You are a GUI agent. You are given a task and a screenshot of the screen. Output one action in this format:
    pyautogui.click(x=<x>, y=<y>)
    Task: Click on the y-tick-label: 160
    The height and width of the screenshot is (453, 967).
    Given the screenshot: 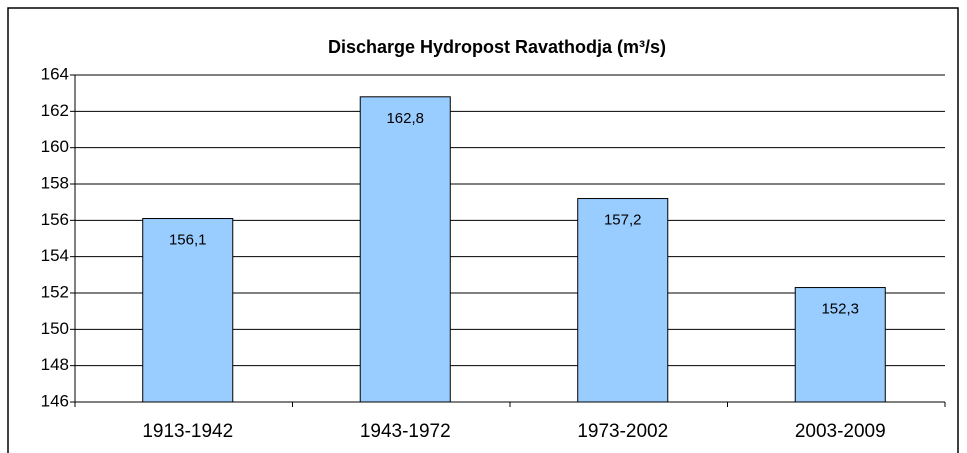 What is the action you would take?
    pyautogui.click(x=55, y=146)
    